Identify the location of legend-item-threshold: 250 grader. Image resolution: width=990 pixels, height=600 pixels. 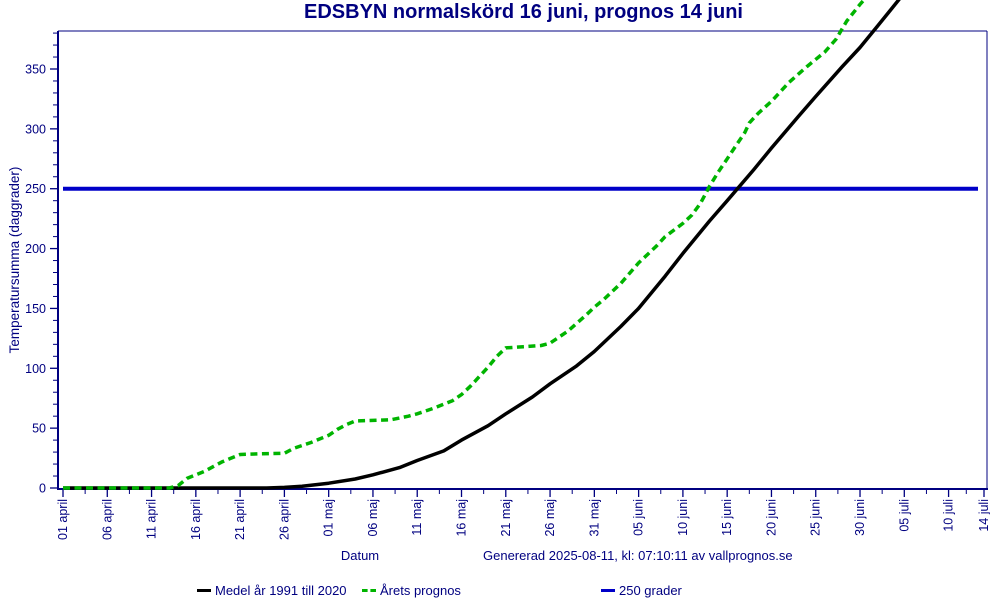
(641, 590).